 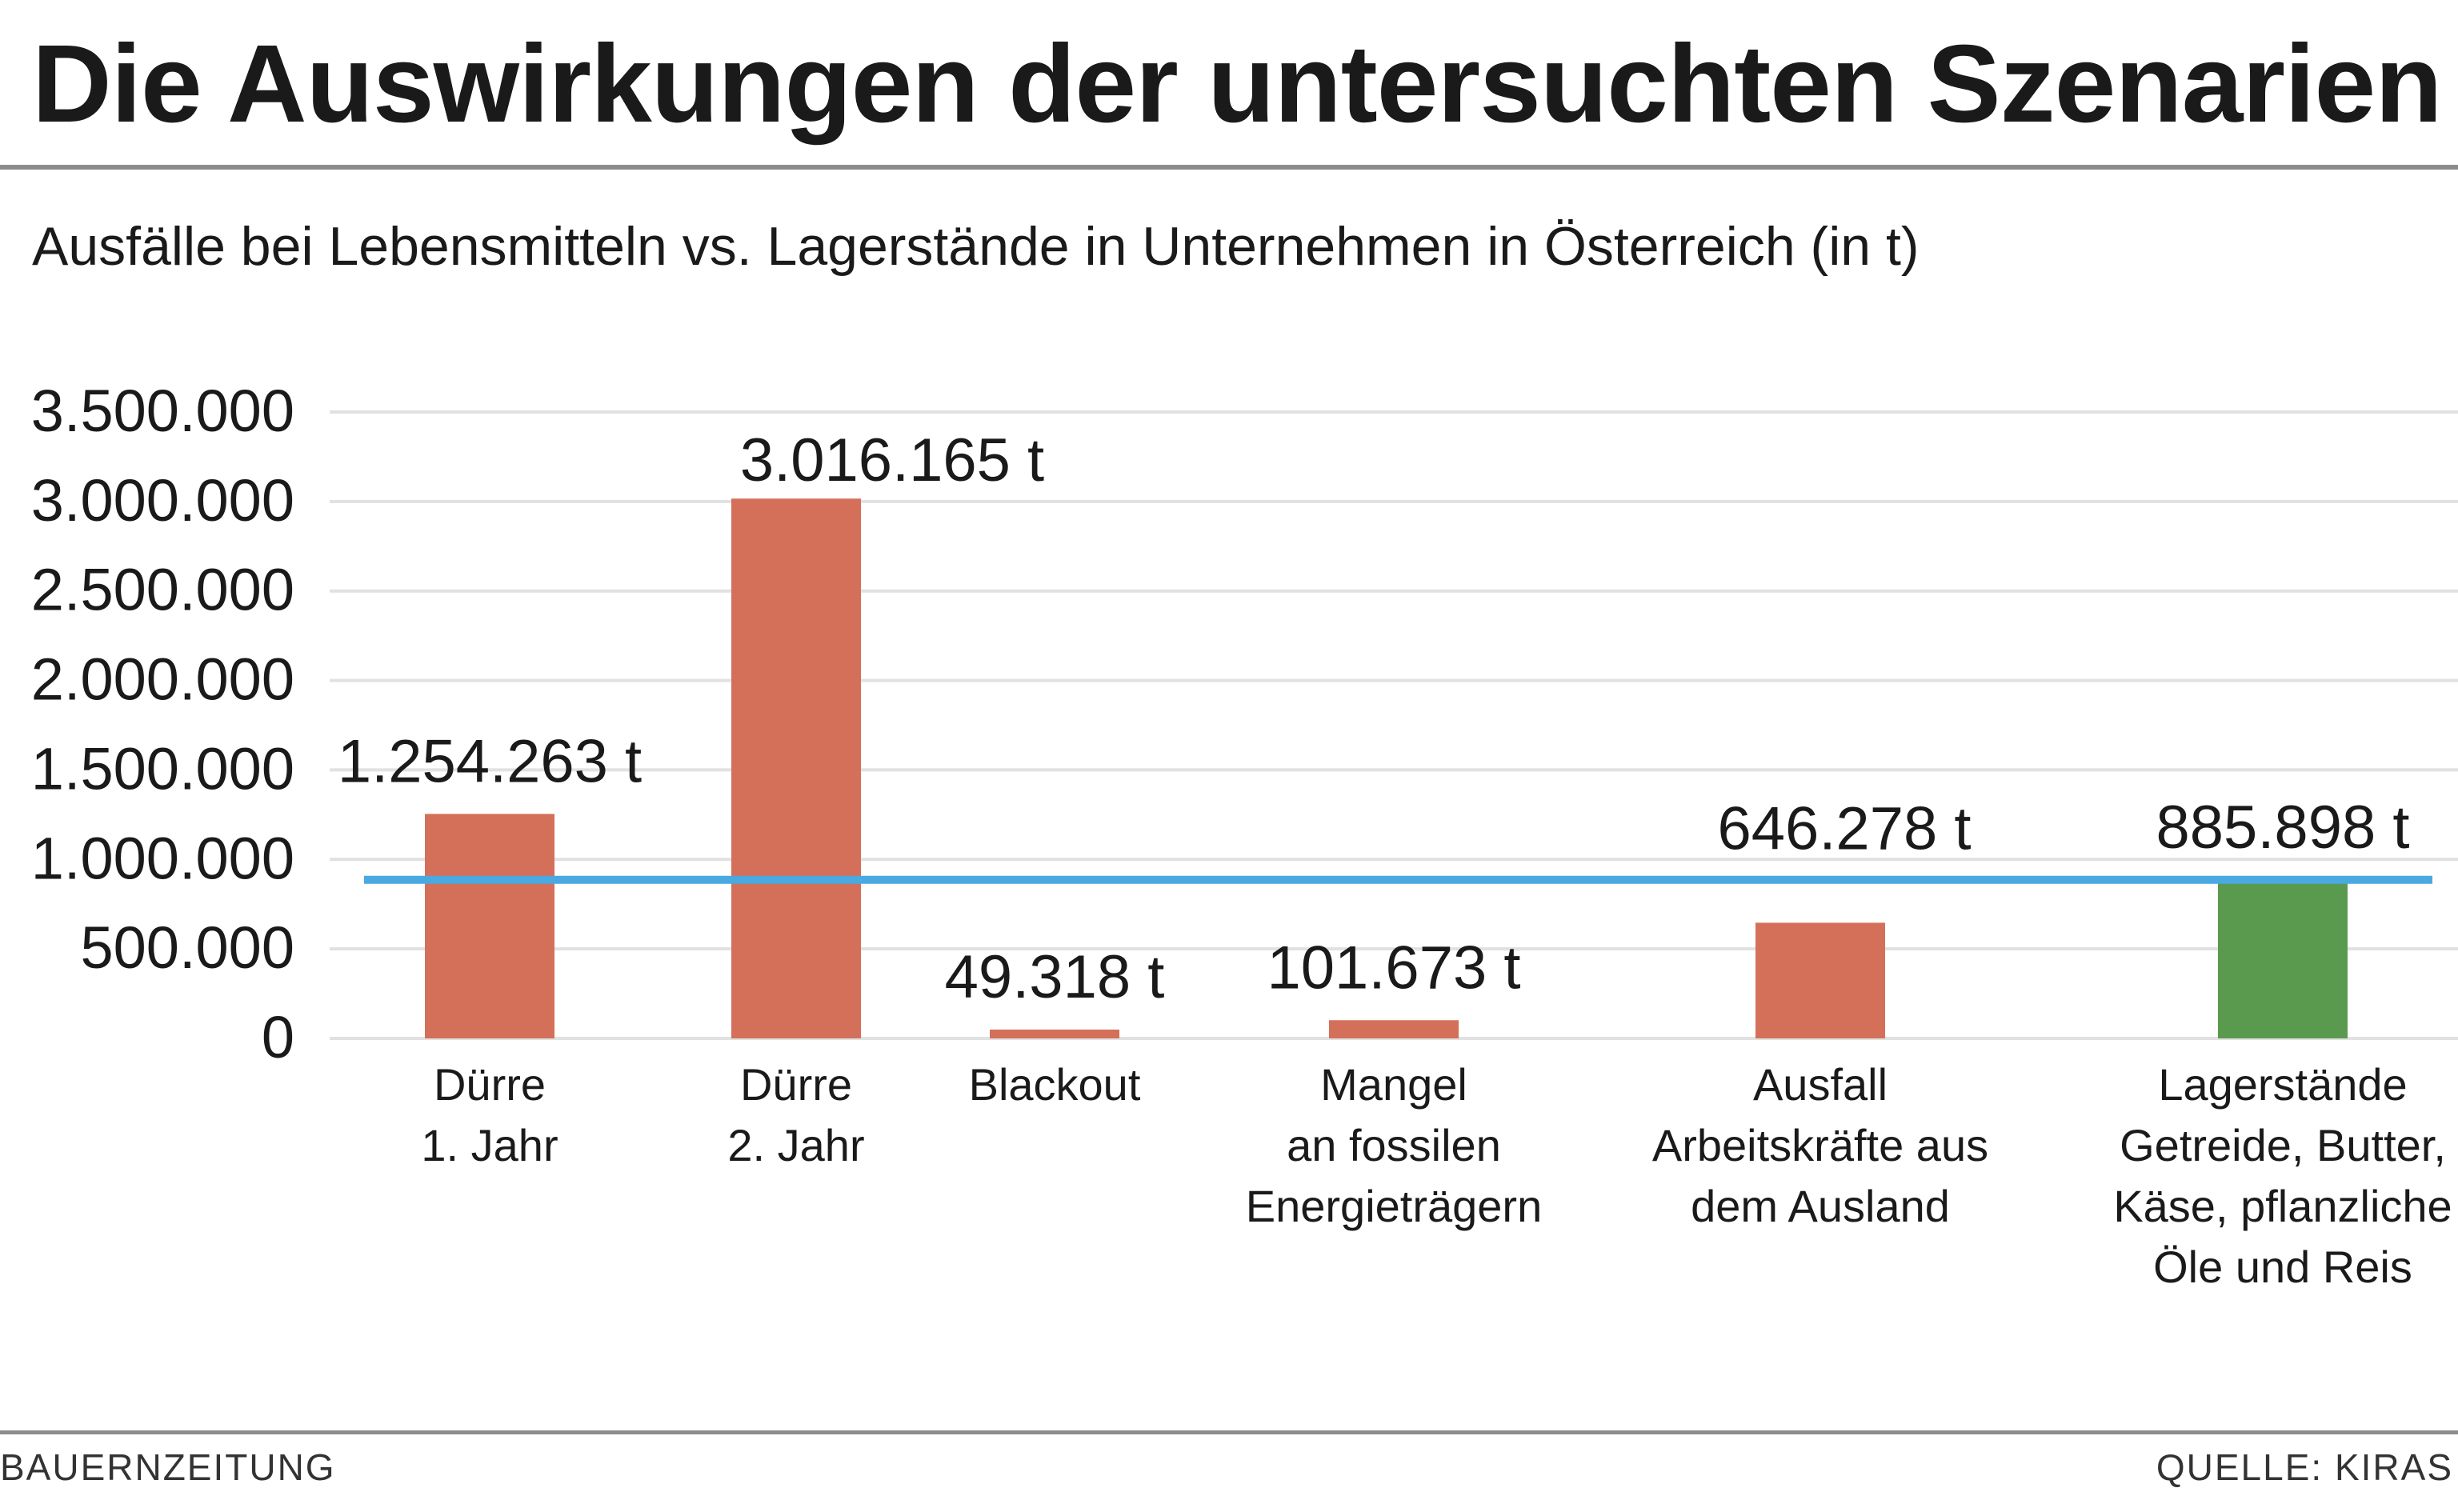 What do you see at coordinates (1229, 167) in the screenshot?
I see `title-divider` at bounding box center [1229, 167].